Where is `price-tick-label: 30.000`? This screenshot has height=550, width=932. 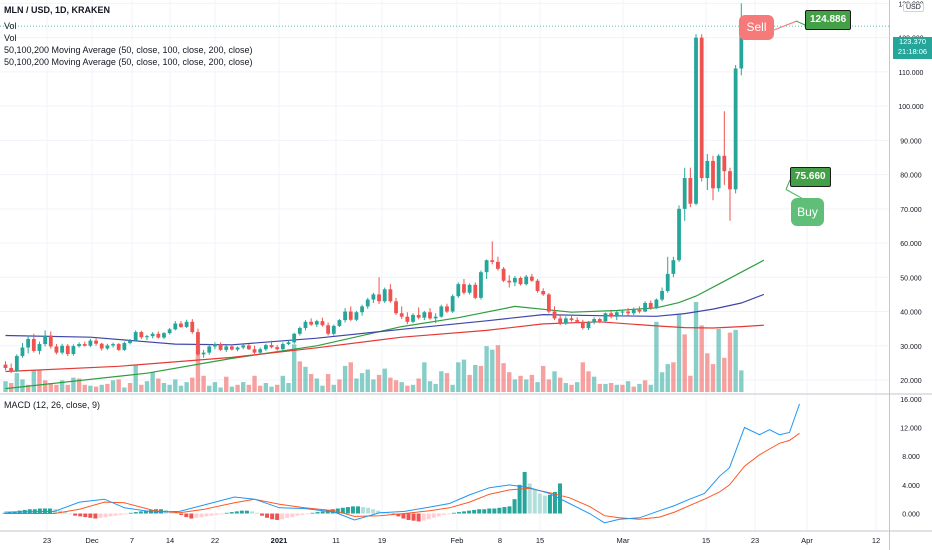 price-tick-label: 30.000 is located at coordinates (911, 347).